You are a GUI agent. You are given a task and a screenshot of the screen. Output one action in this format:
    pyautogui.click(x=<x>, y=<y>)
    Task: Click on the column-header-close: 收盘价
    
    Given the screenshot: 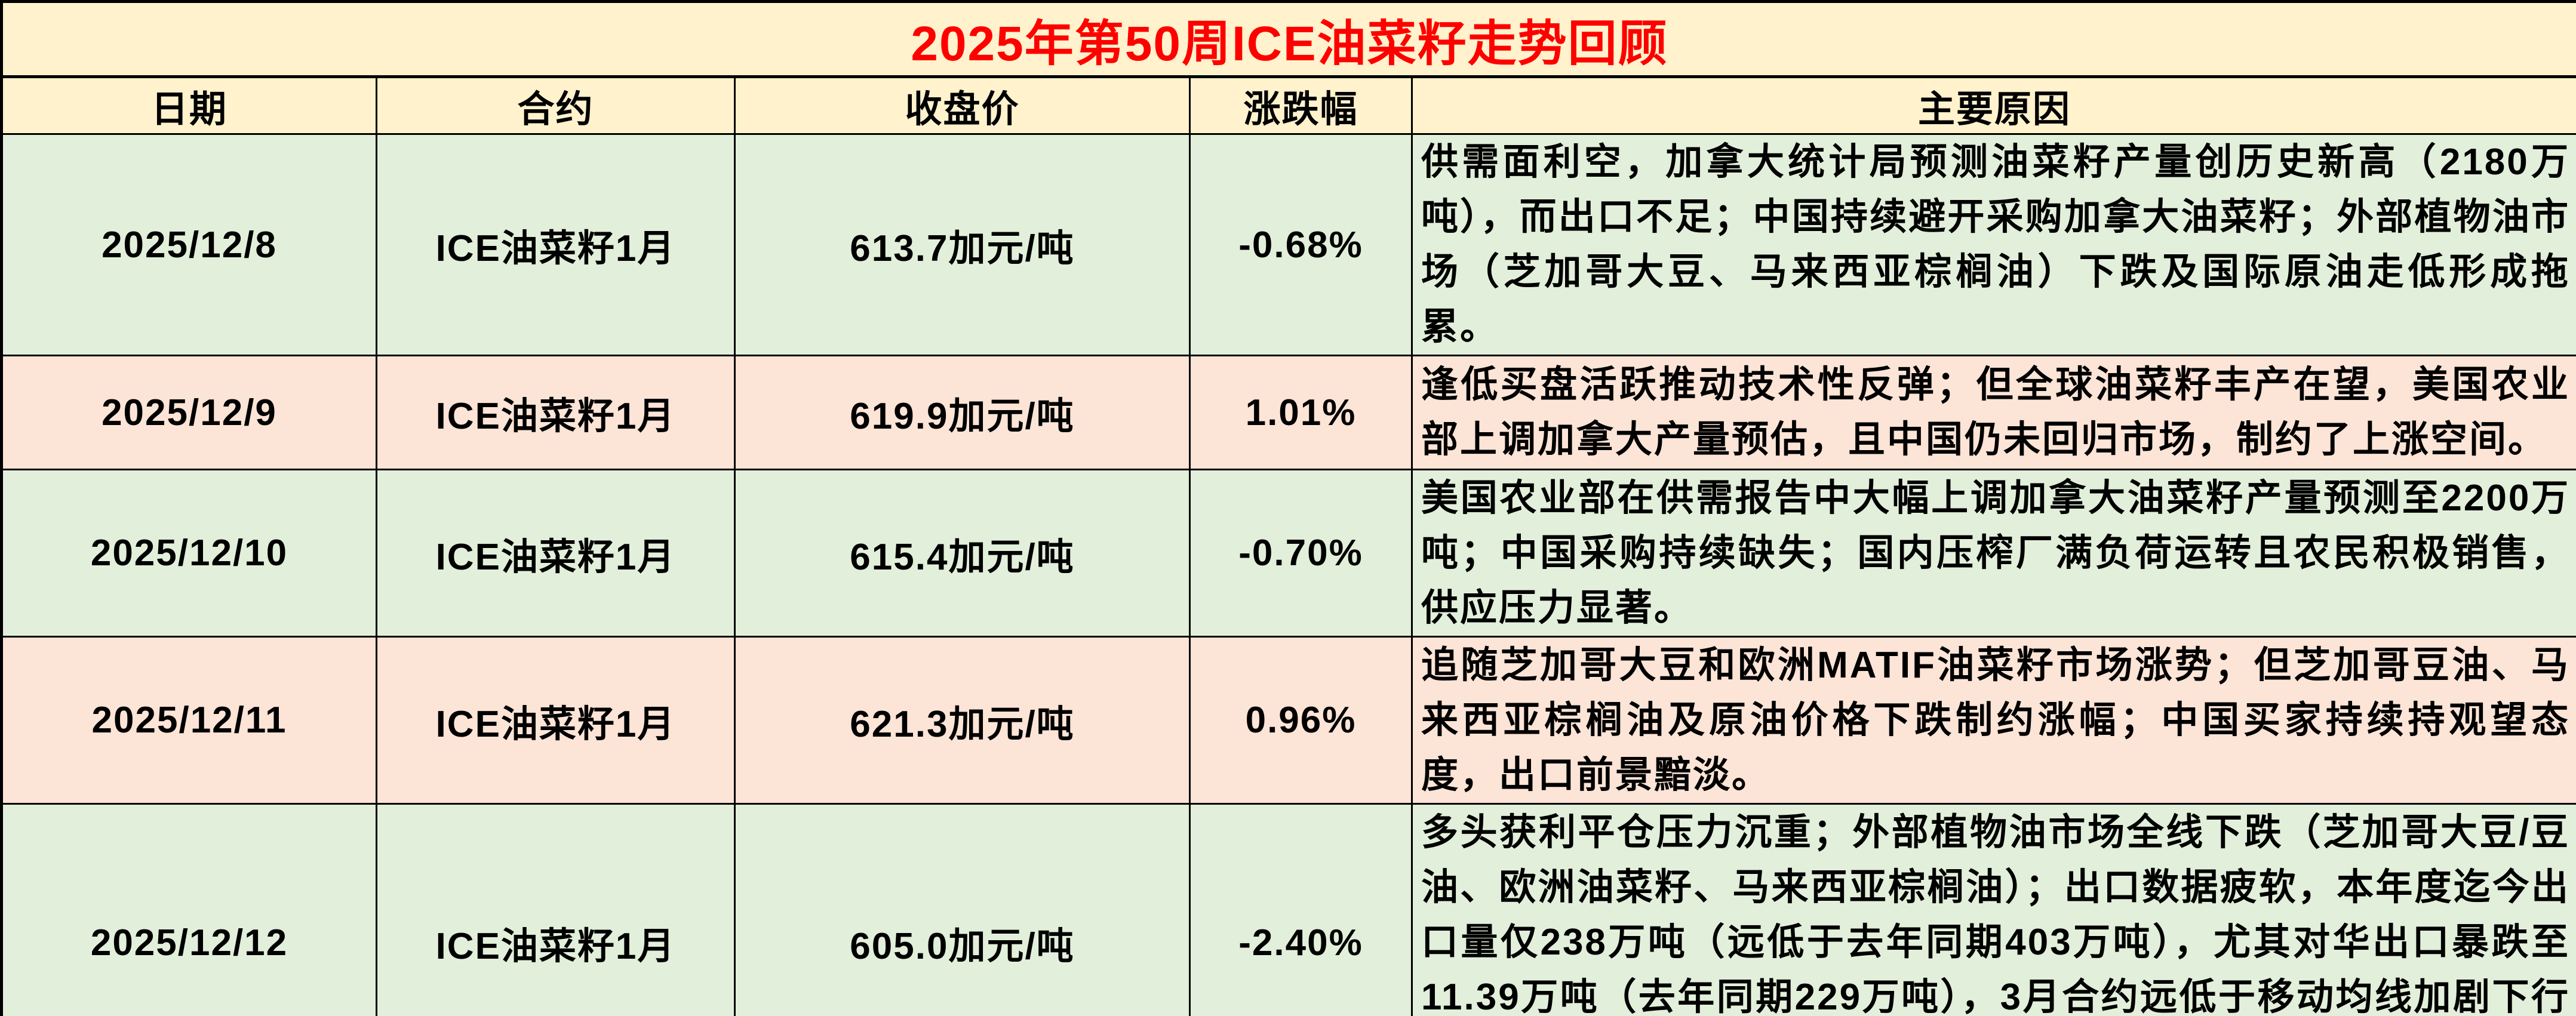 What is the action you would take?
    pyautogui.click(x=962, y=106)
    